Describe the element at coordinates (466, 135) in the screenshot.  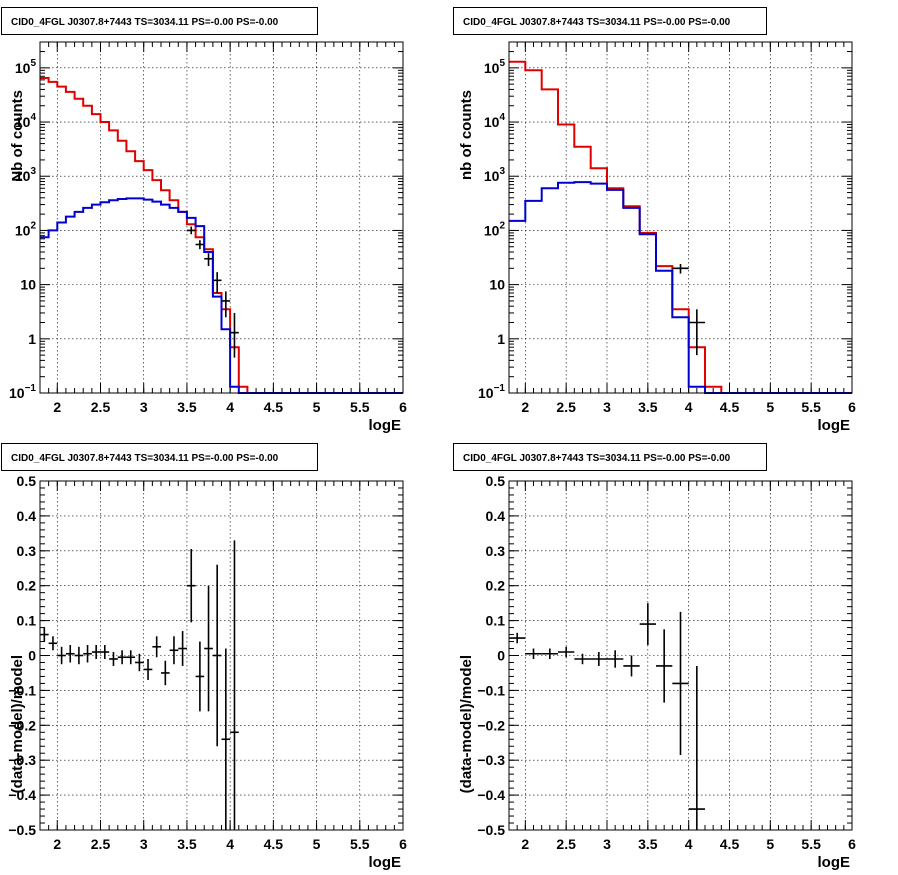
I see `y-axis-label: nb of counts` at that location.